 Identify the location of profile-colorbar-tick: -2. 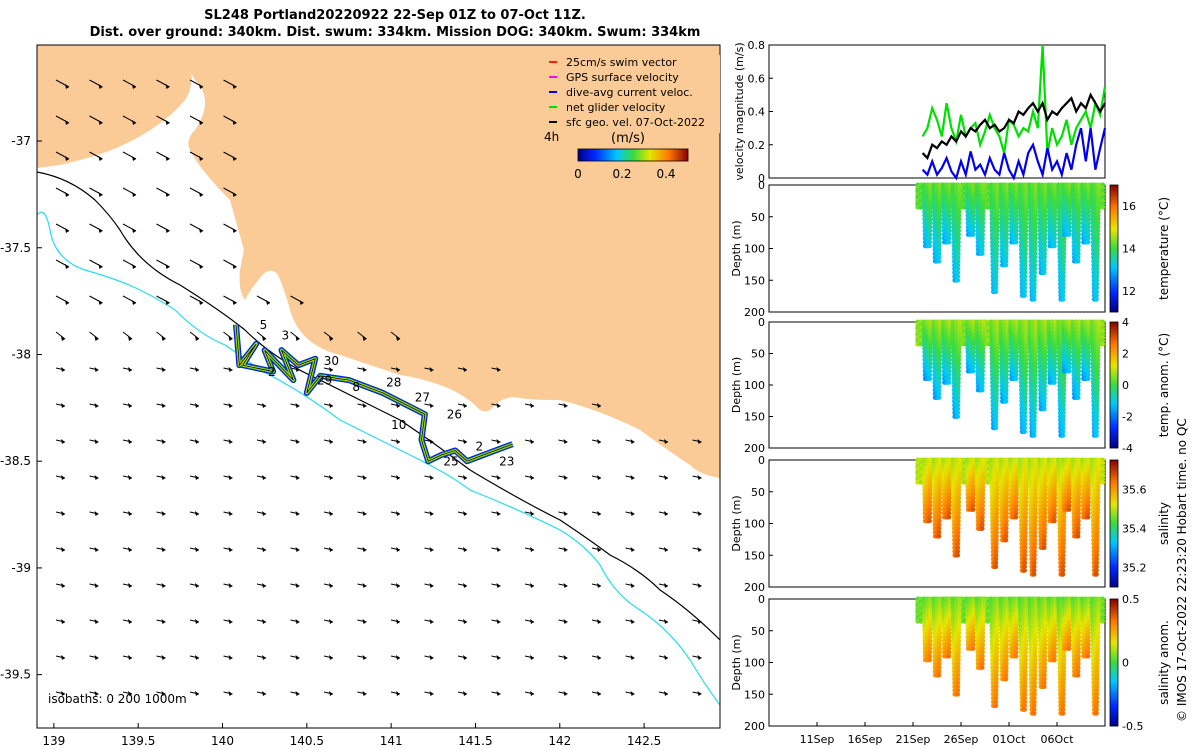
(1127, 417).